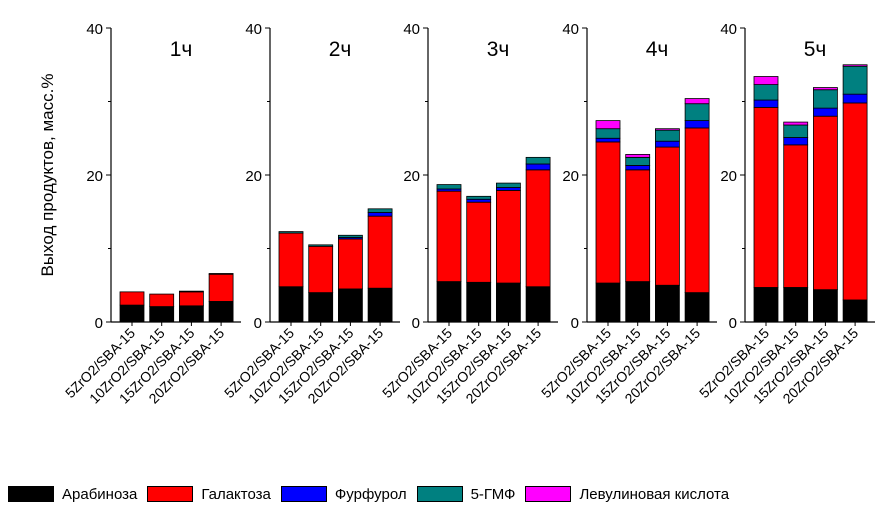 The height and width of the screenshot is (508, 885). What do you see at coordinates (493, 494) in the screenshot?
I see `legend-label: 5-ГМФ` at bounding box center [493, 494].